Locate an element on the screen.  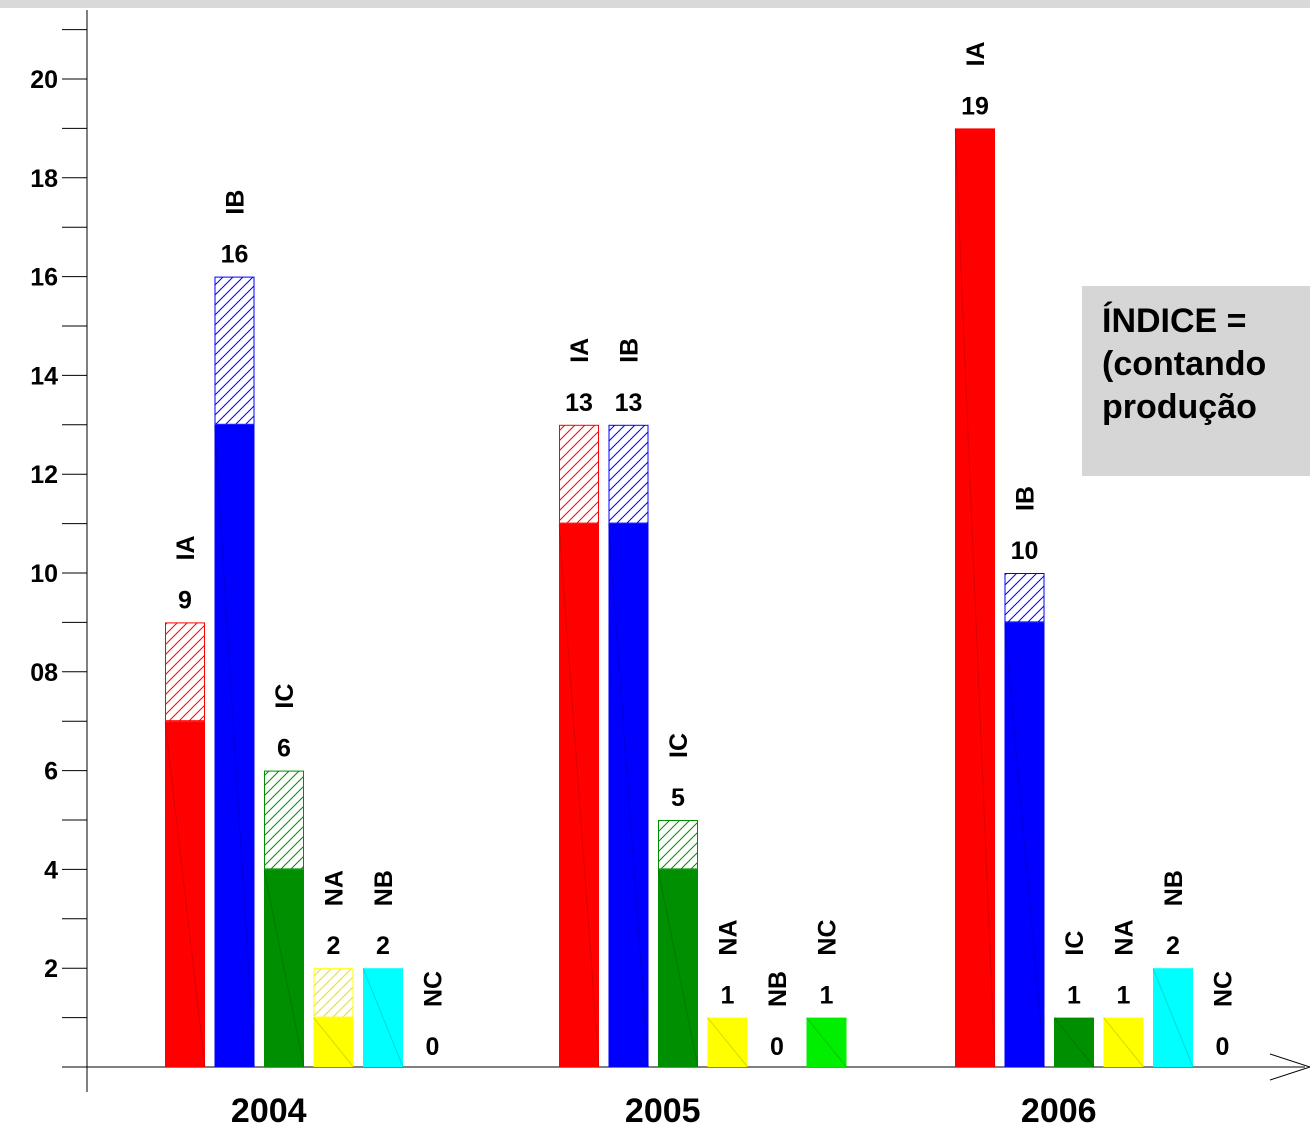
bar-na-2004-solid is located at coordinates (333, 1042).